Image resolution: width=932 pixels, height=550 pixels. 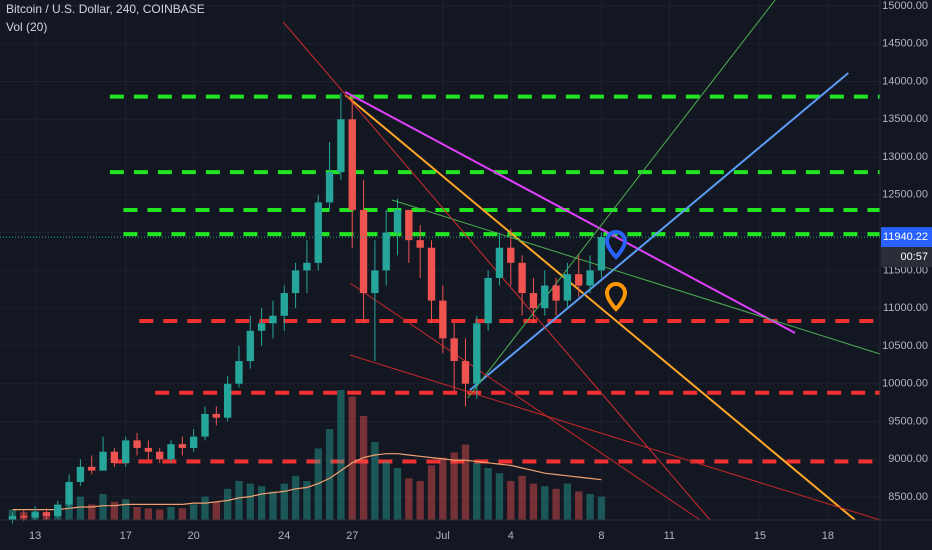 I want to click on x-tick-label: 8, so click(x=601, y=536).